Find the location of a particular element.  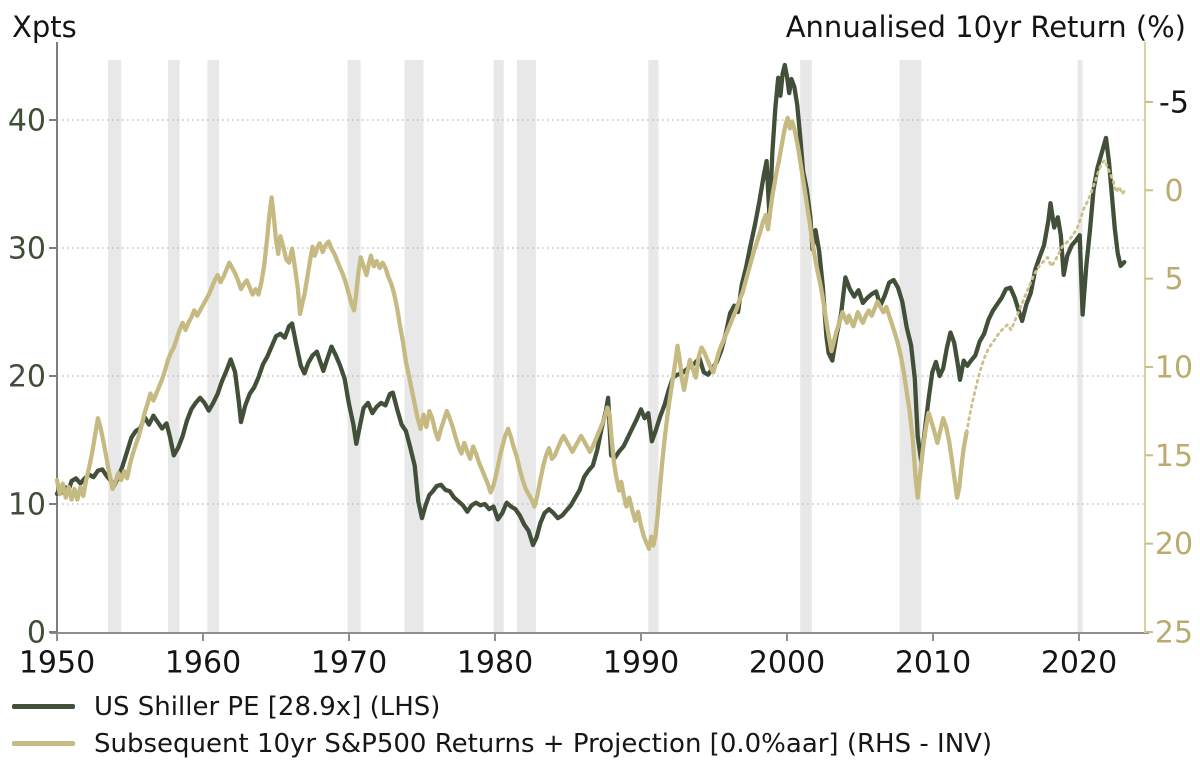

returns-line-swatch is located at coordinates (43, 743).